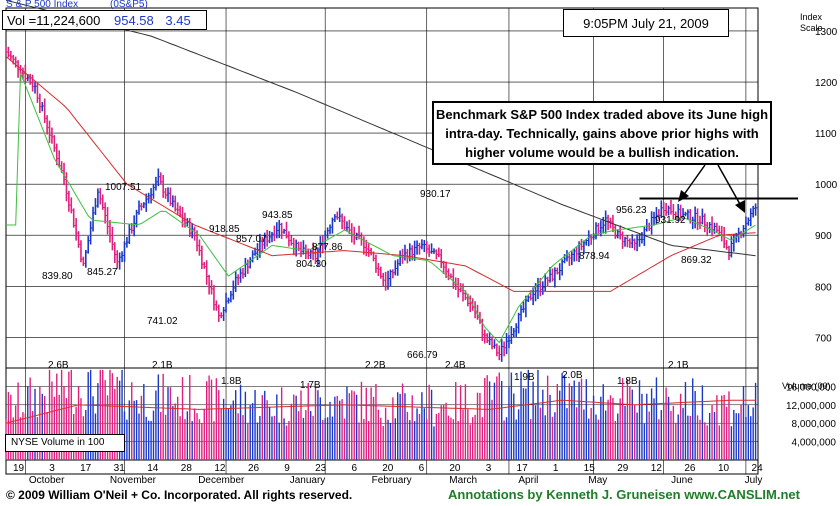 The width and height of the screenshot is (840, 506). Describe the element at coordinates (187, 468) in the screenshot. I see `date-tick-label: 28` at that location.